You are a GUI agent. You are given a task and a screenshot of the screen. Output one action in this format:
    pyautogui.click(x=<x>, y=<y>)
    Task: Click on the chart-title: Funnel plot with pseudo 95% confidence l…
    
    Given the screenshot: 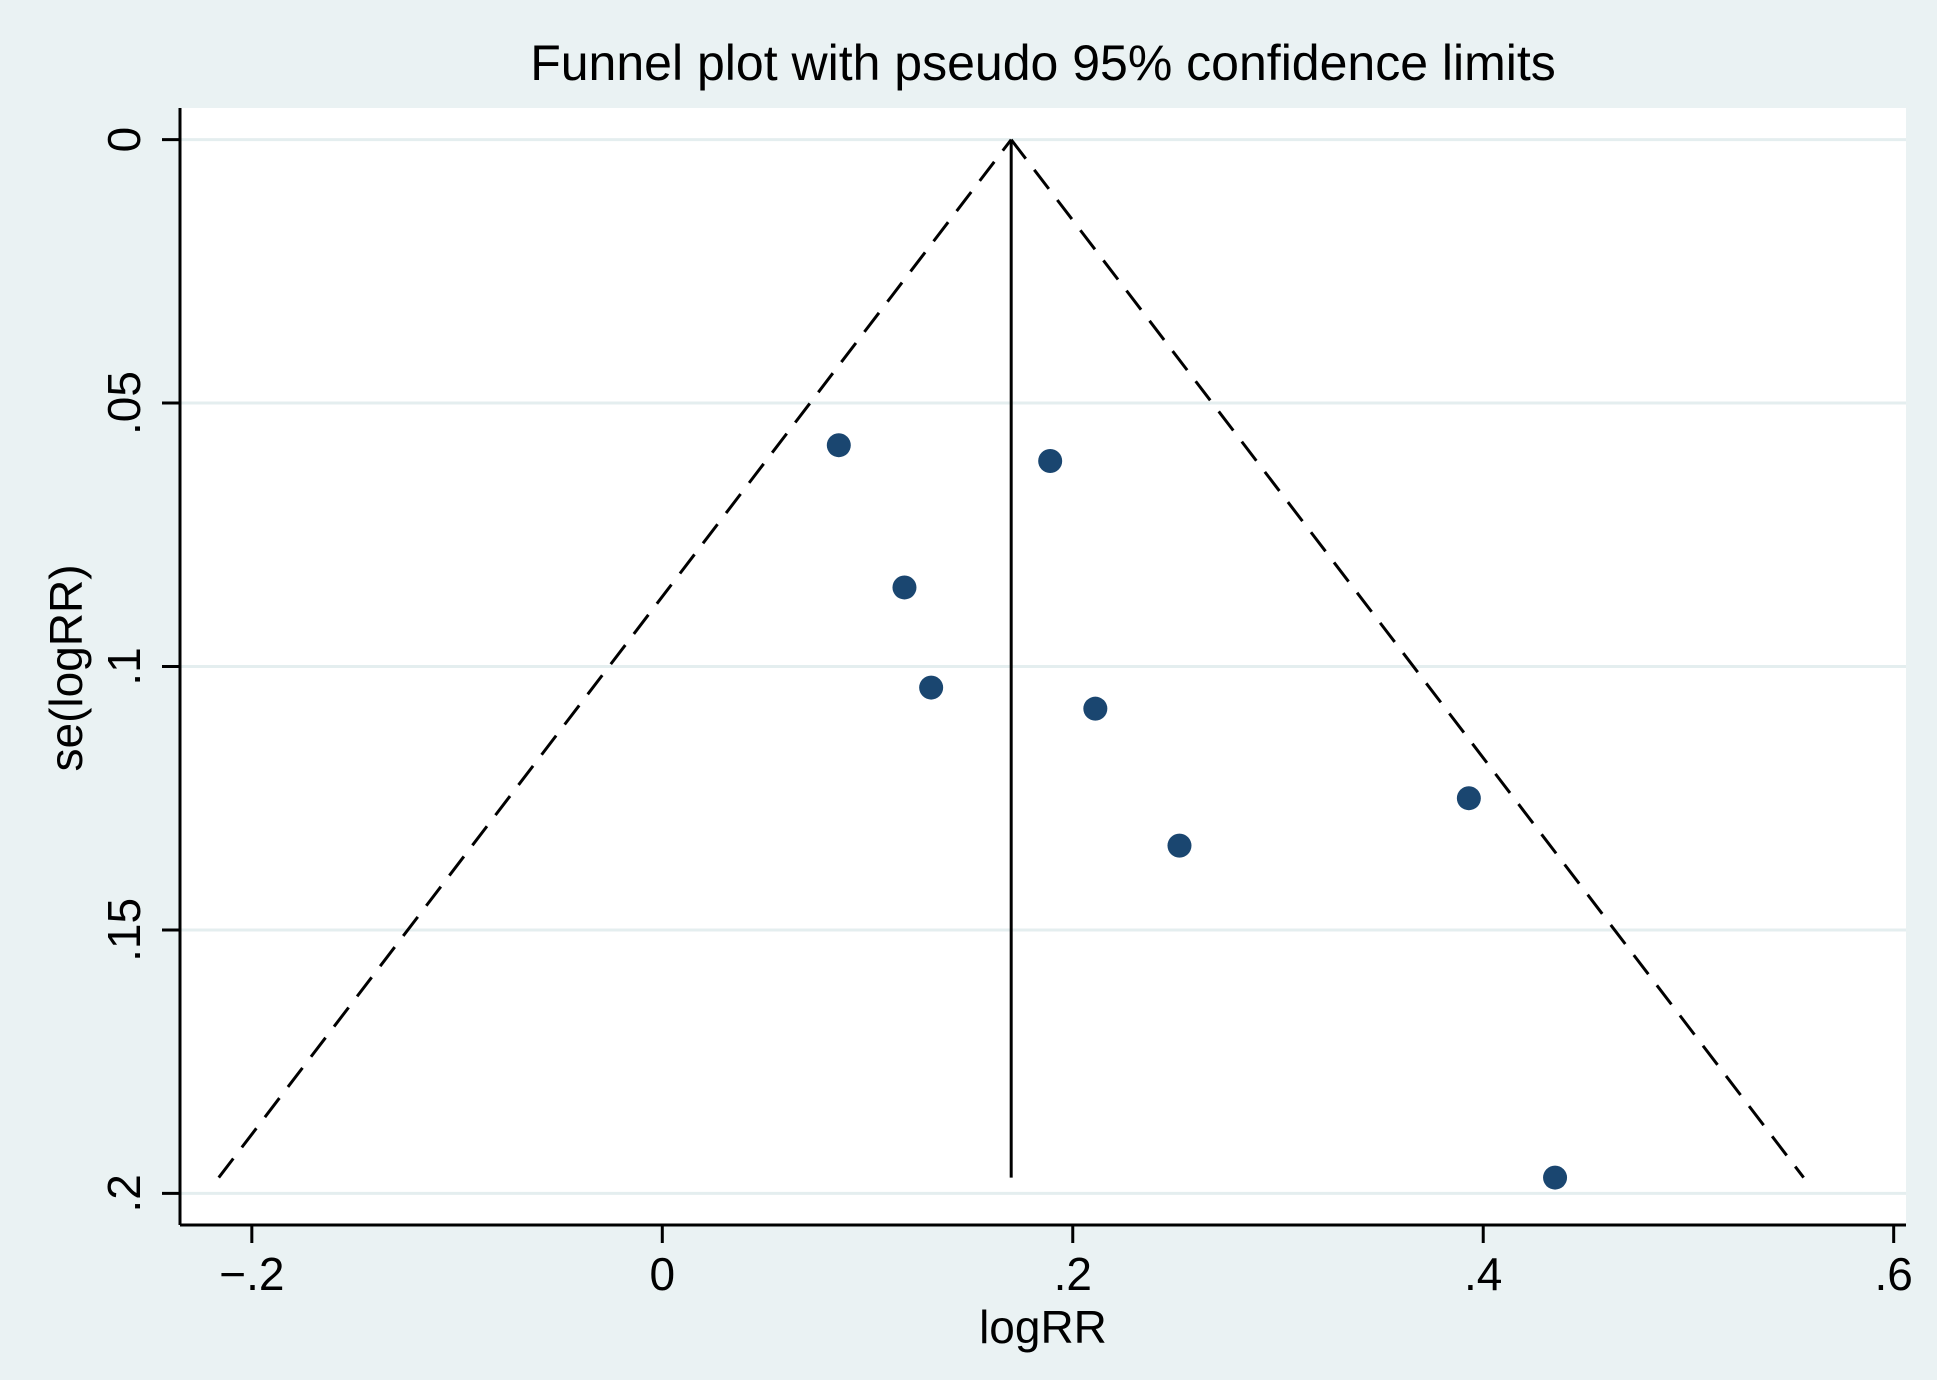 What is the action you would take?
    pyautogui.click(x=1043, y=63)
    